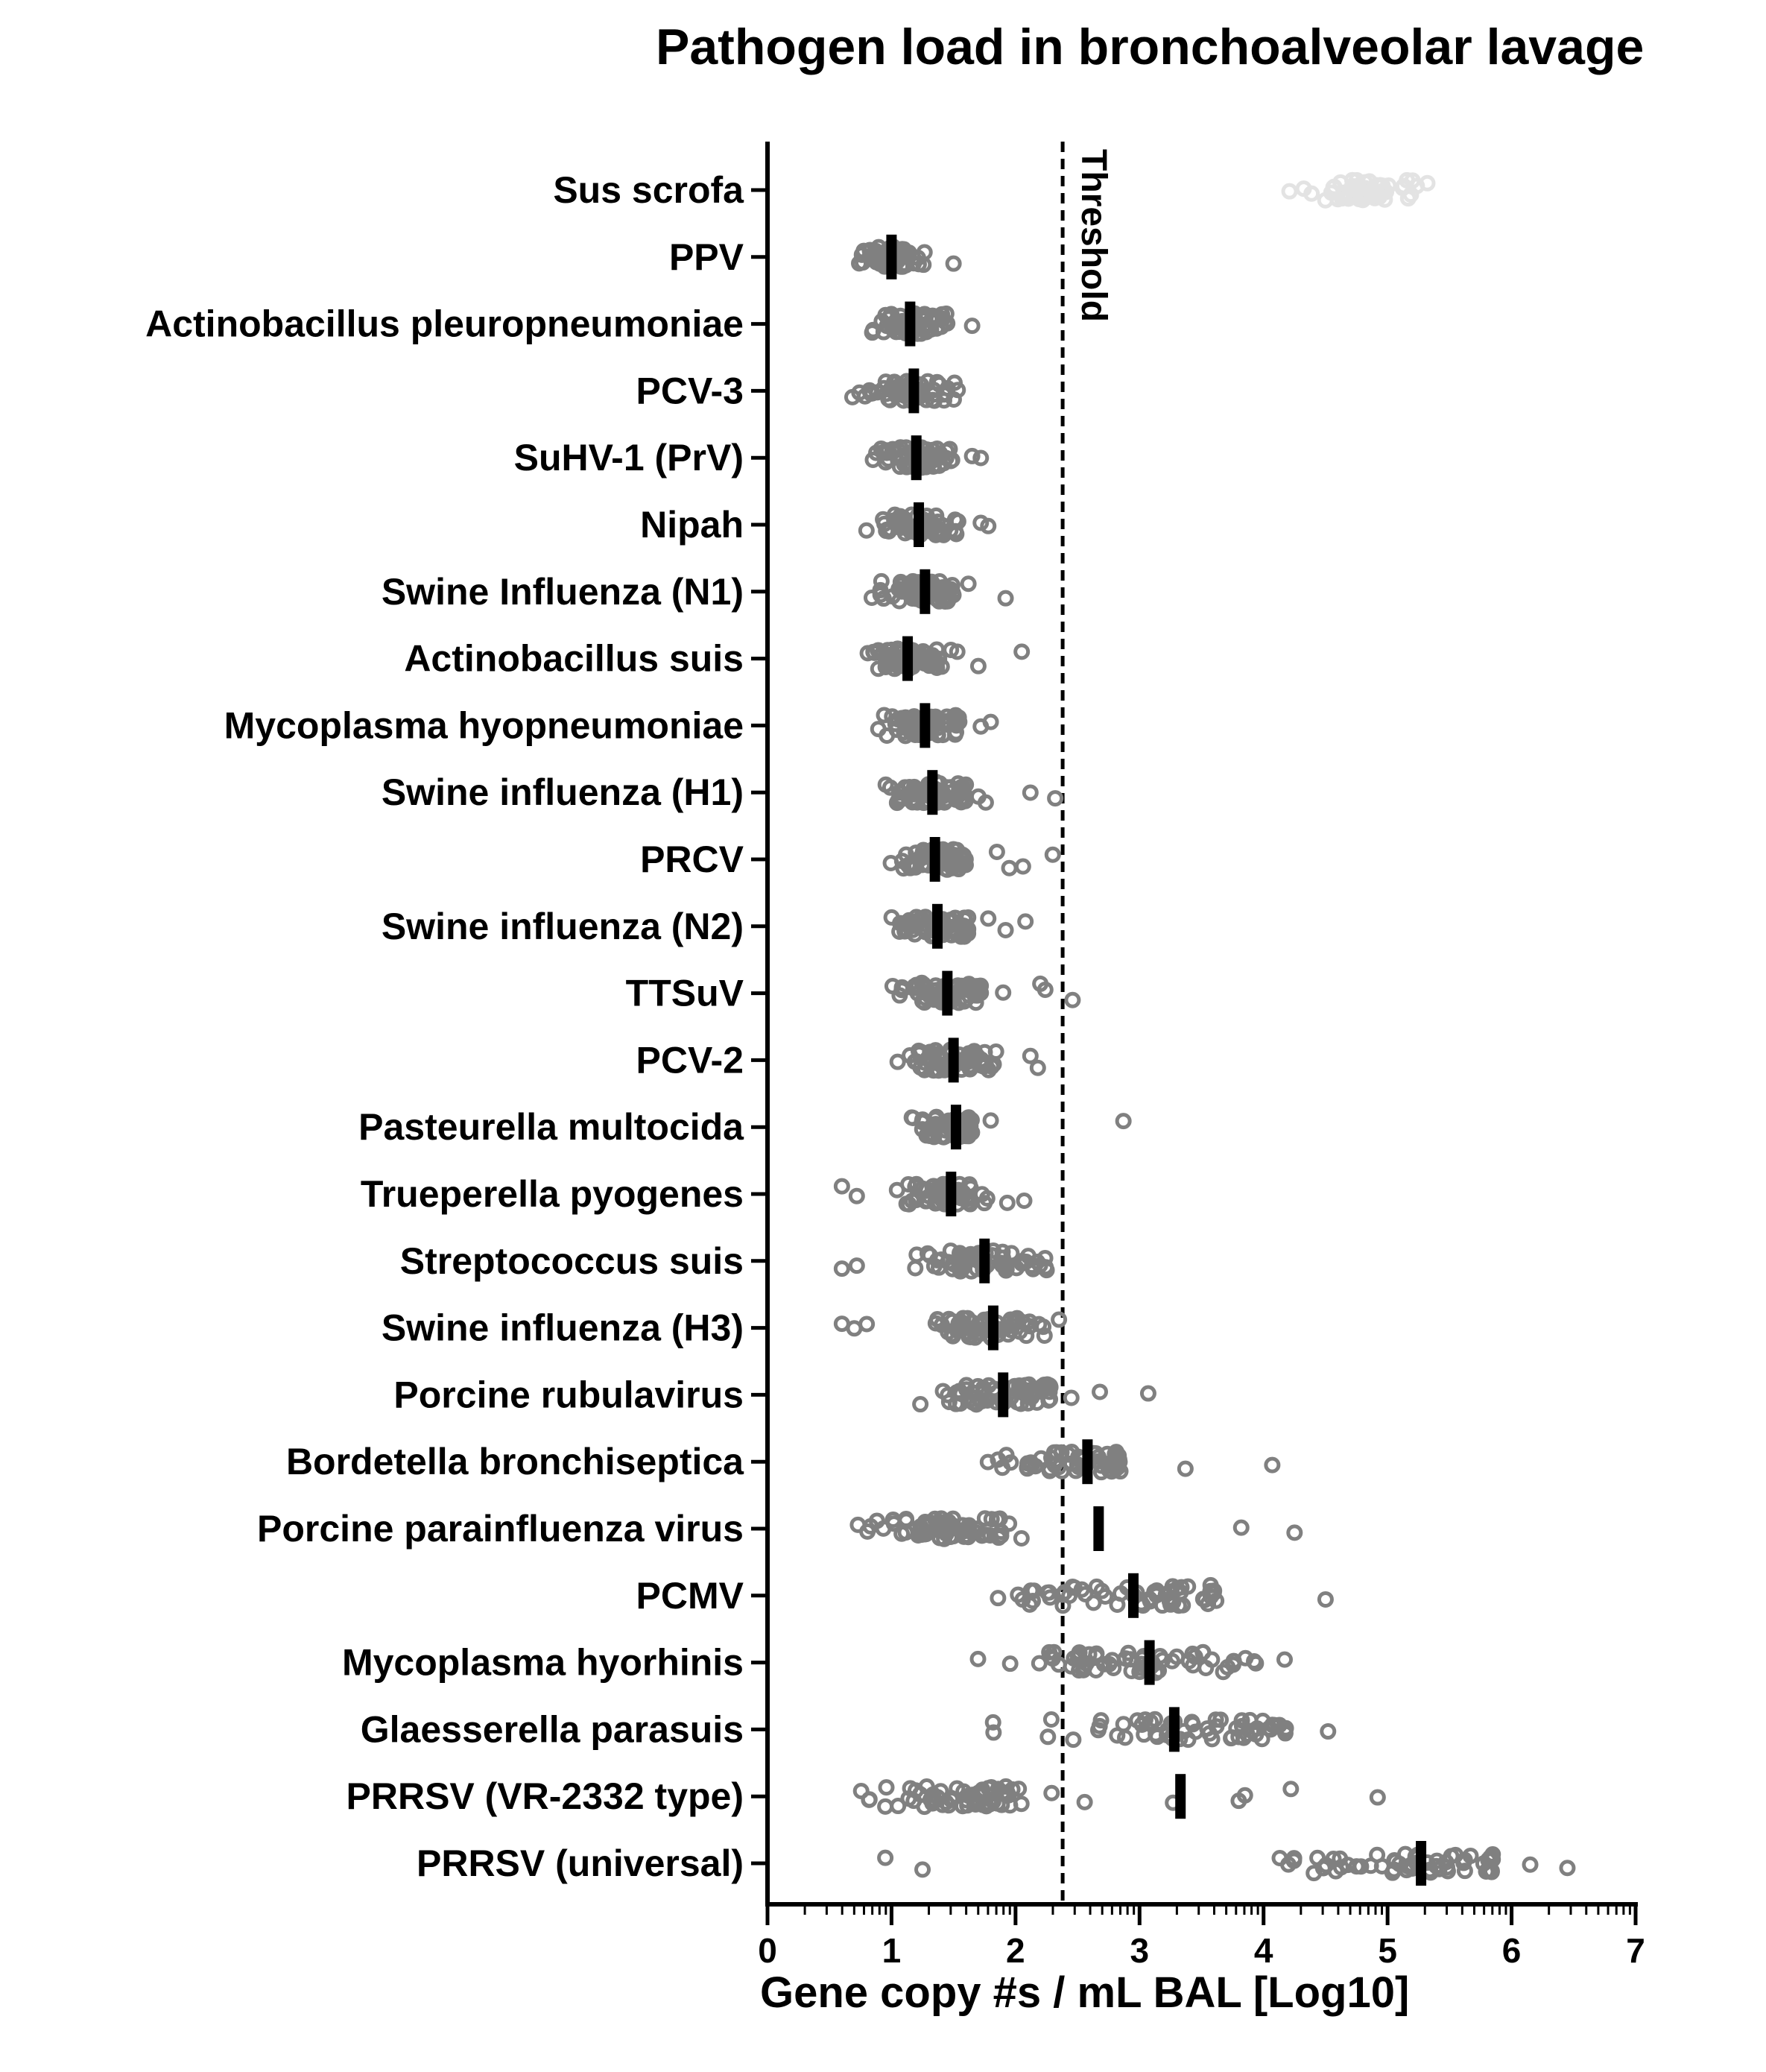 The image size is (1766, 2072). I want to click on x-tick-label: 2, so click(1015, 1951).